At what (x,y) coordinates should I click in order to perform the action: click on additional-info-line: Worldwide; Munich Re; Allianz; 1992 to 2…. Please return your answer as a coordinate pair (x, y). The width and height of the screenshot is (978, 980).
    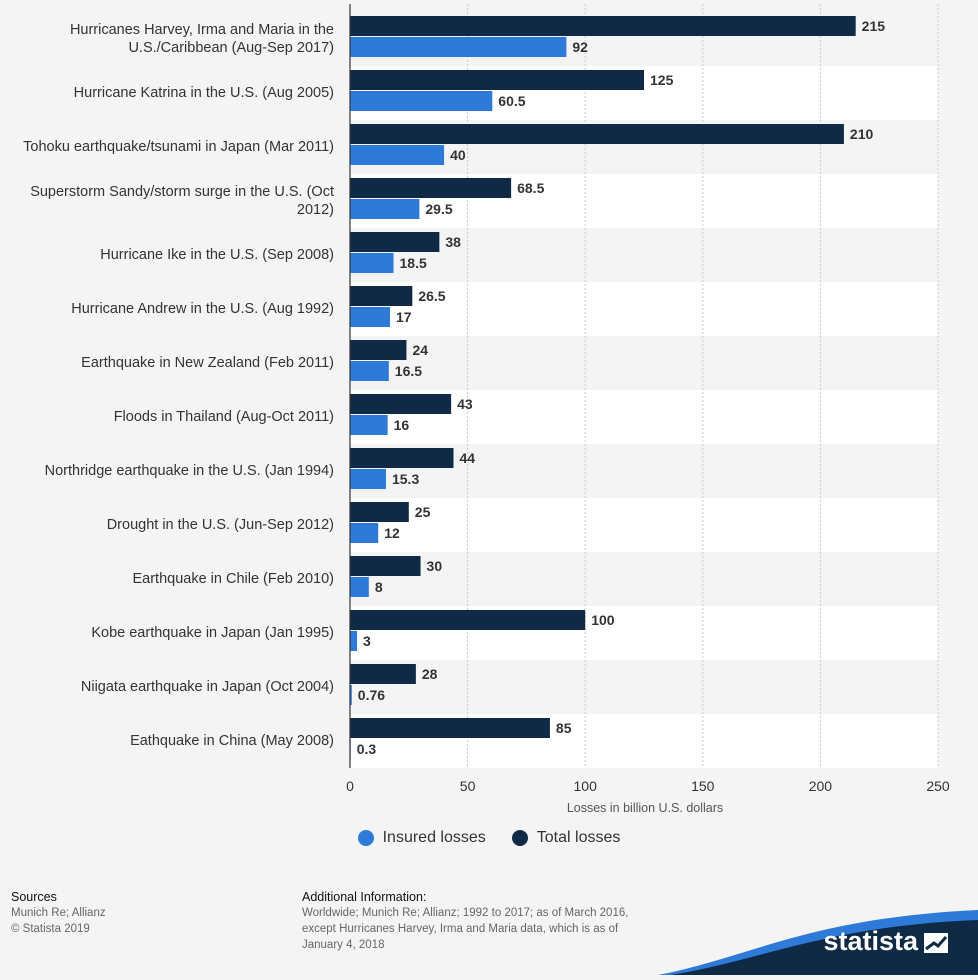
    Looking at the image, I should click on (465, 913).